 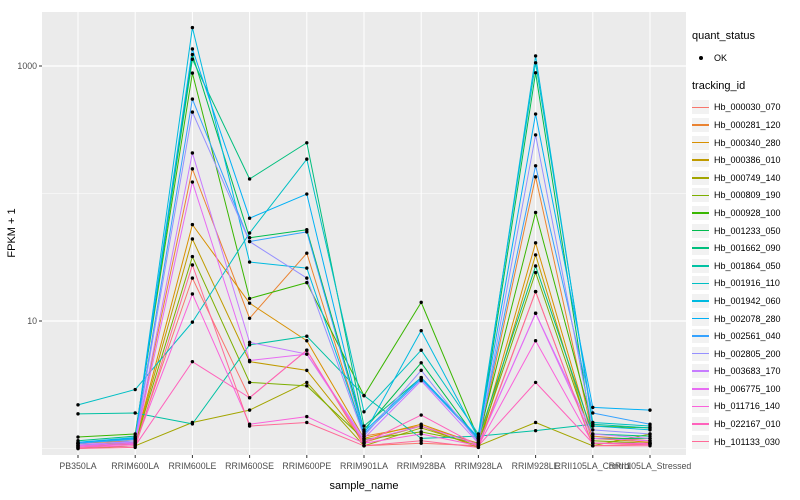 I want to click on legend-item-label: Hb_002805_200, so click(x=747, y=353).